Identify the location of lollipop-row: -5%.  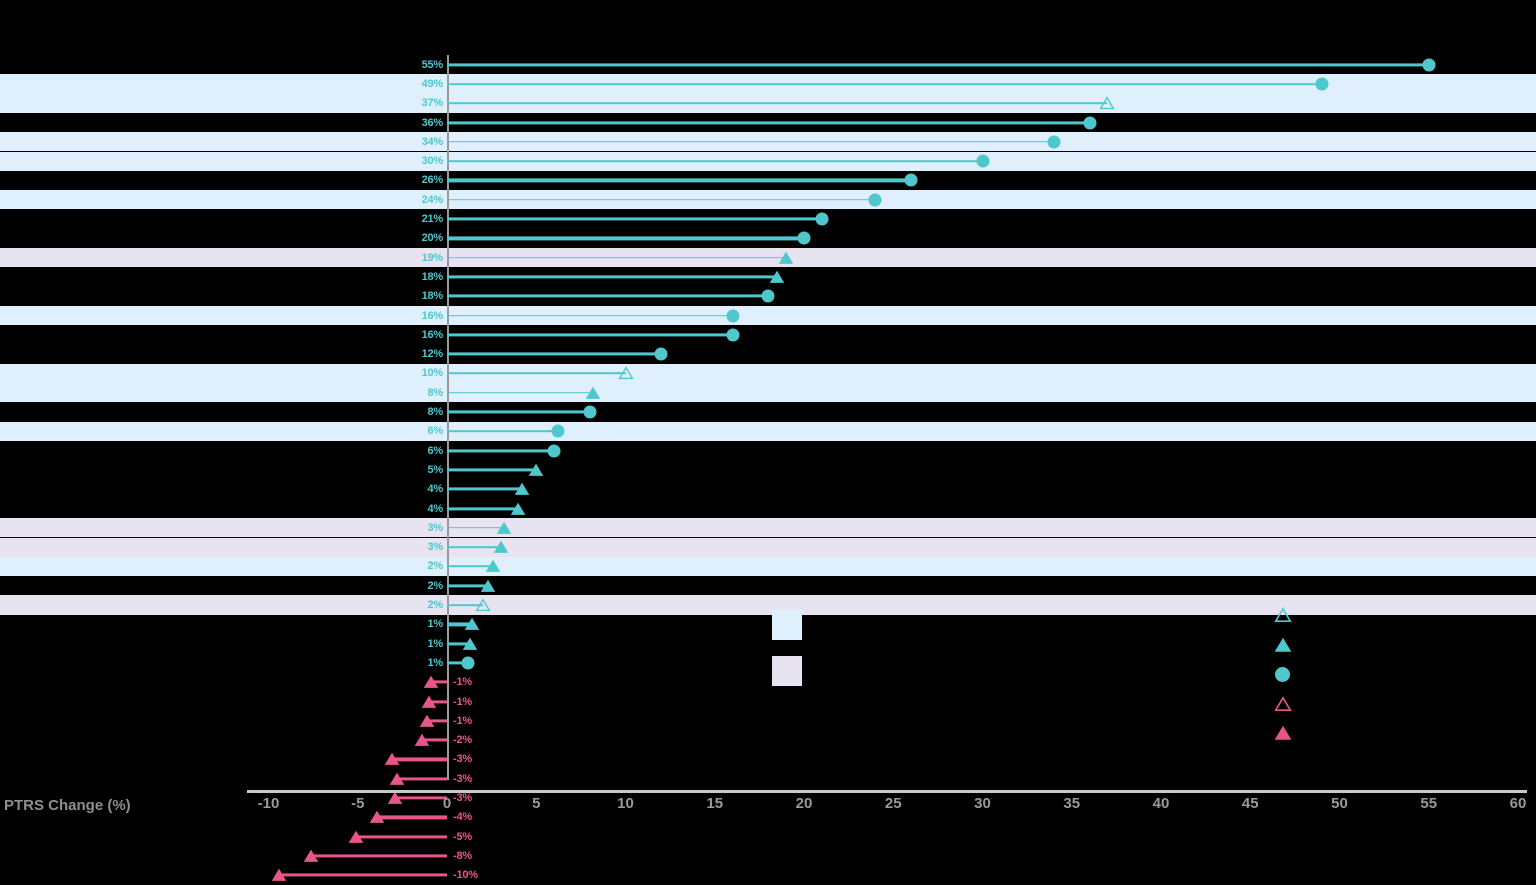
(768, 836).